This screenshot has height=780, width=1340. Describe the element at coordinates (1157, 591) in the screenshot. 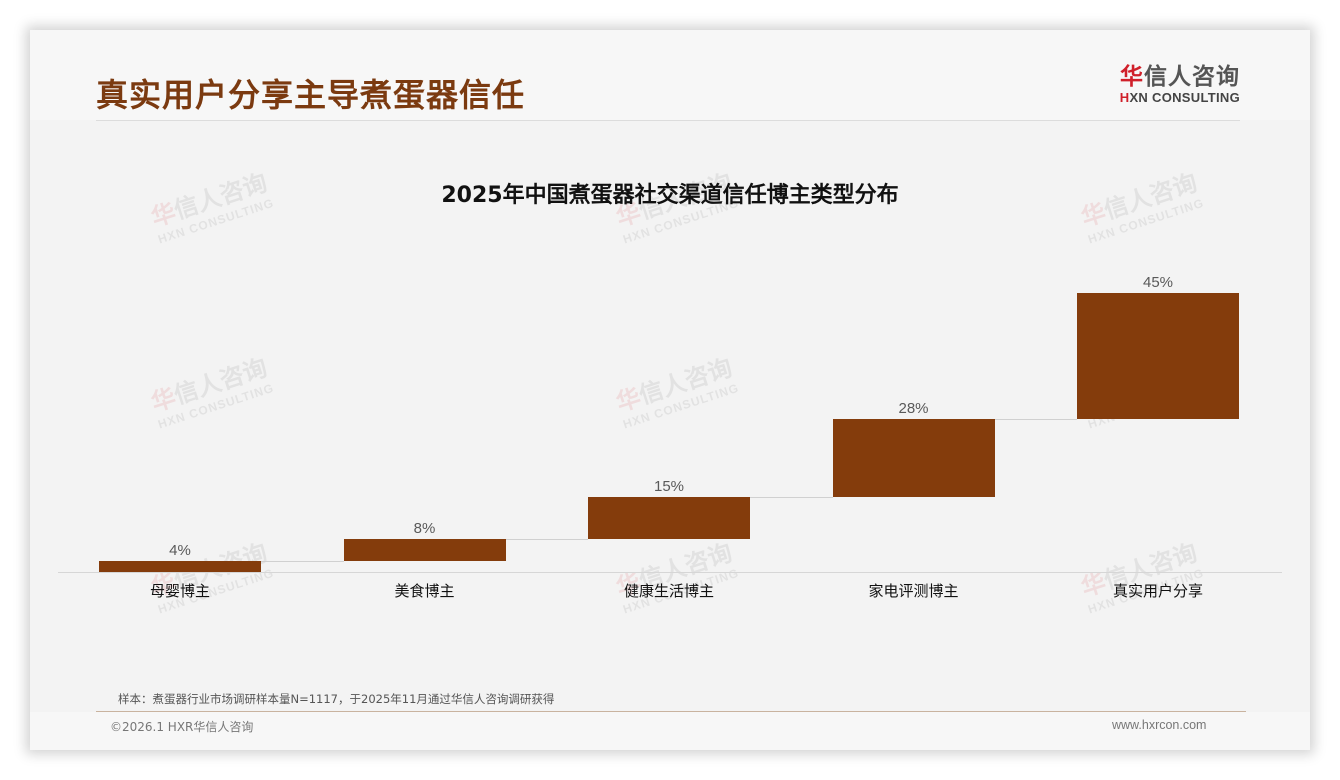

I see `category-label: 真实用户分享` at that location.